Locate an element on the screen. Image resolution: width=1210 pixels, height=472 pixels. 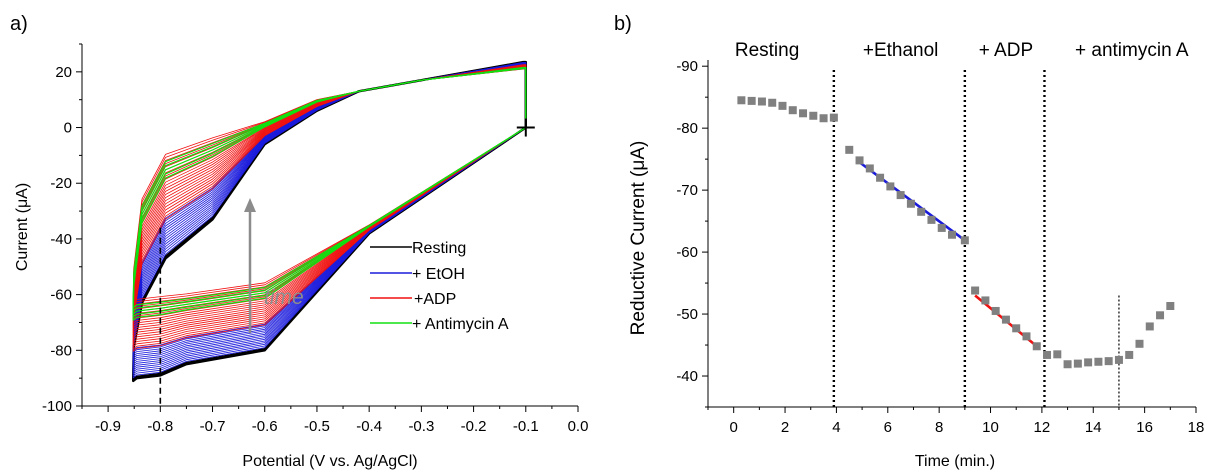
x-tick-label-b: 2 is located at coordinates (785, 427).